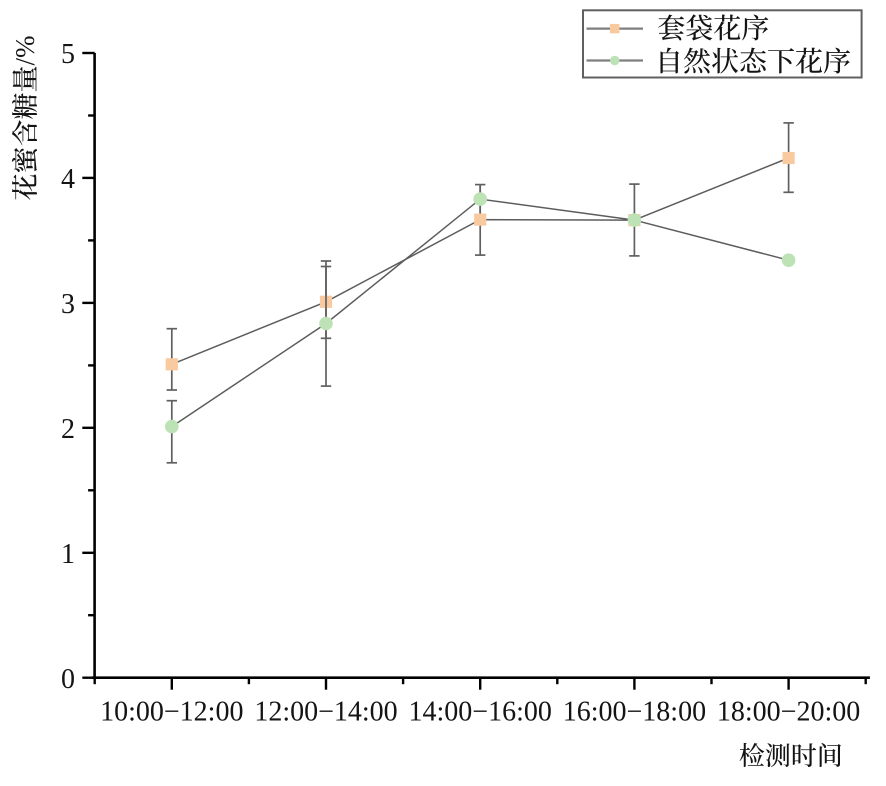  I want to click on svg-text: 18:00−20:00, so click(788, 712).